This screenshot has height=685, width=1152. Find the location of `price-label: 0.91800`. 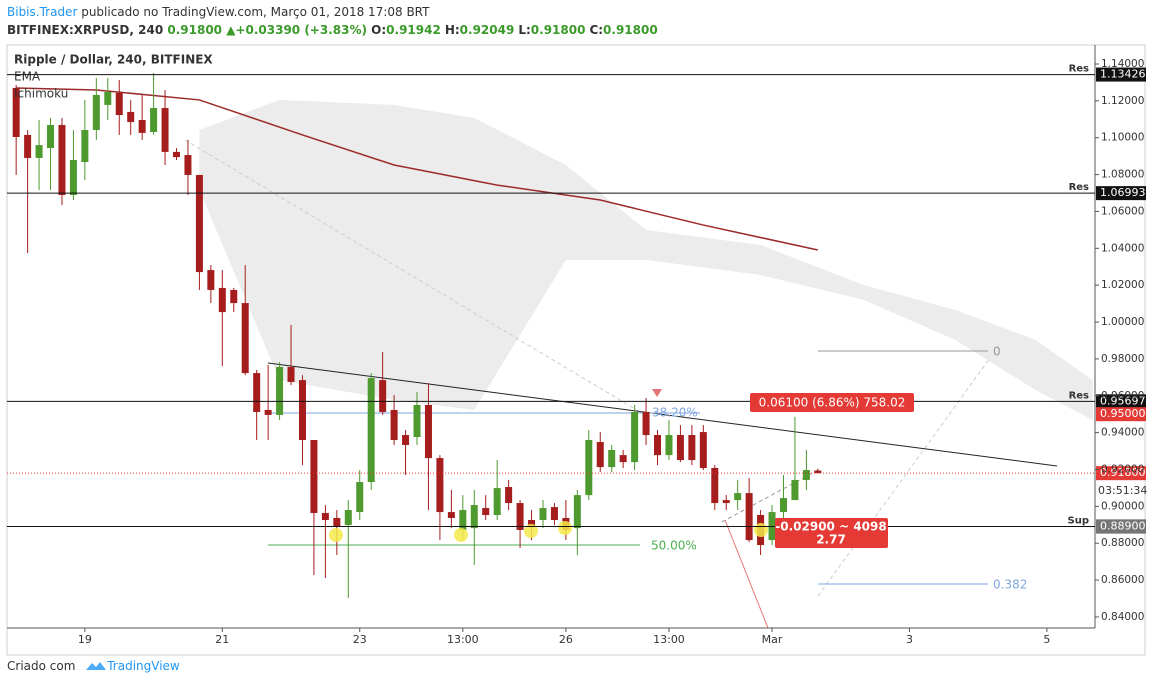

price-label: 0.91800 is located at coordinates (1123, 472).